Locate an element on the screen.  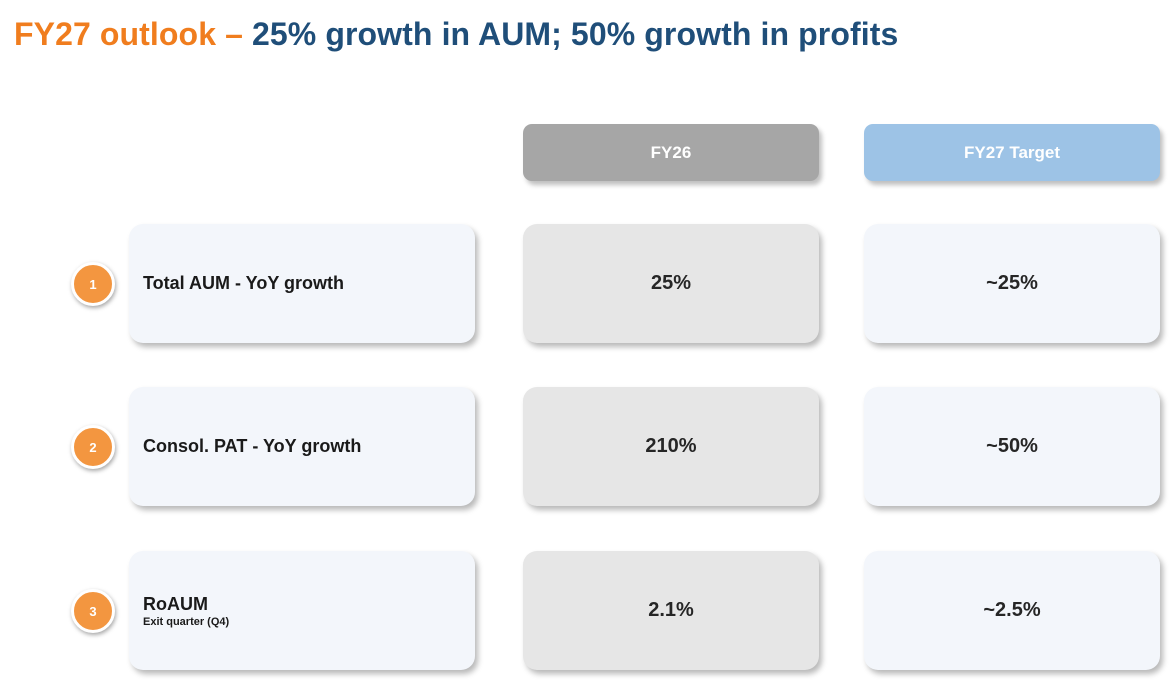
fy27-target-card: ~25% is located at coordinates (1012, 283).